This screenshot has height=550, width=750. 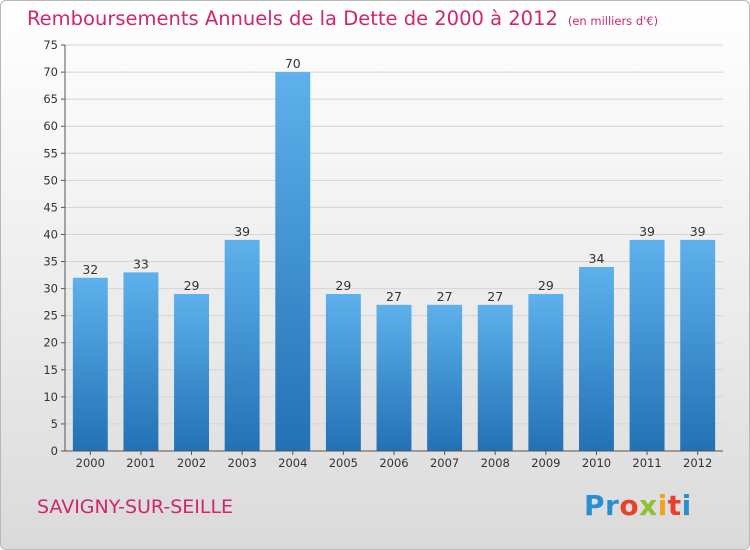 What do you see at coordinates (495, 463) in the screenshot?
I see `x-tick-label: 2008` at bounding box center [495, 463].